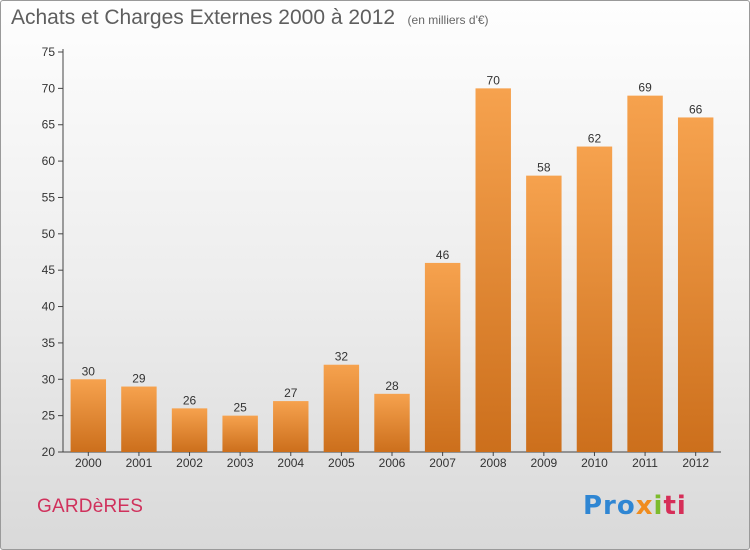 The height and width of the screenshot is (550, 750). What do you see at coordinates (609, 506) in the screenshot?
I see `logo-part-1: Pro` at bounding box center [609, 506].